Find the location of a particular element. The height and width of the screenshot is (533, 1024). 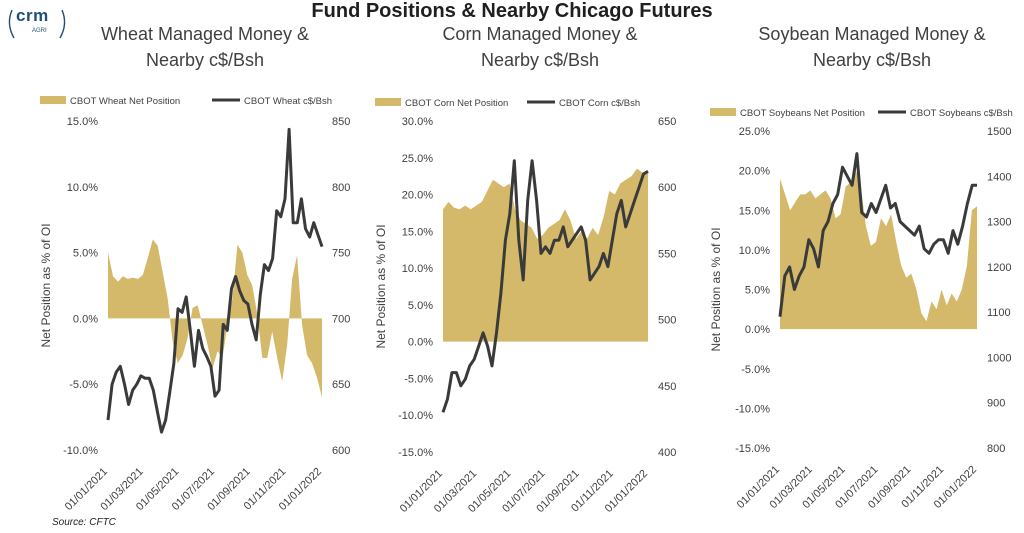

laurel-icon is located at coordinates (37, 24).